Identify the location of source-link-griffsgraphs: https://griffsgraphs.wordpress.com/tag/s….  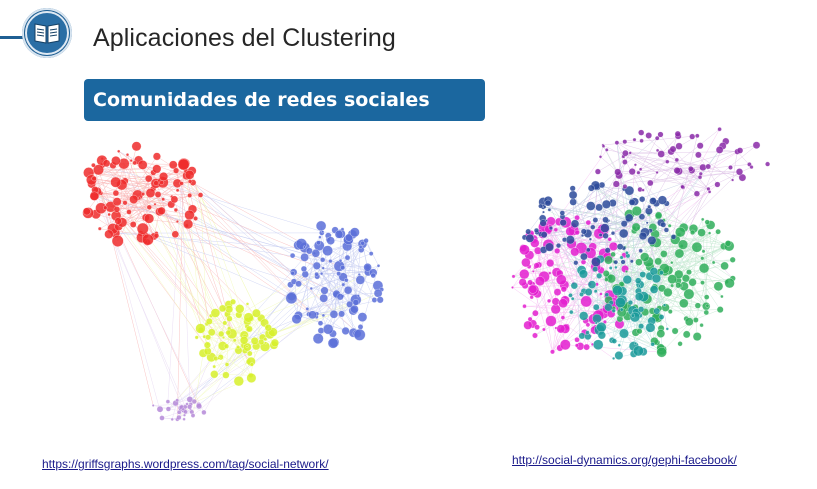
(185, 464).